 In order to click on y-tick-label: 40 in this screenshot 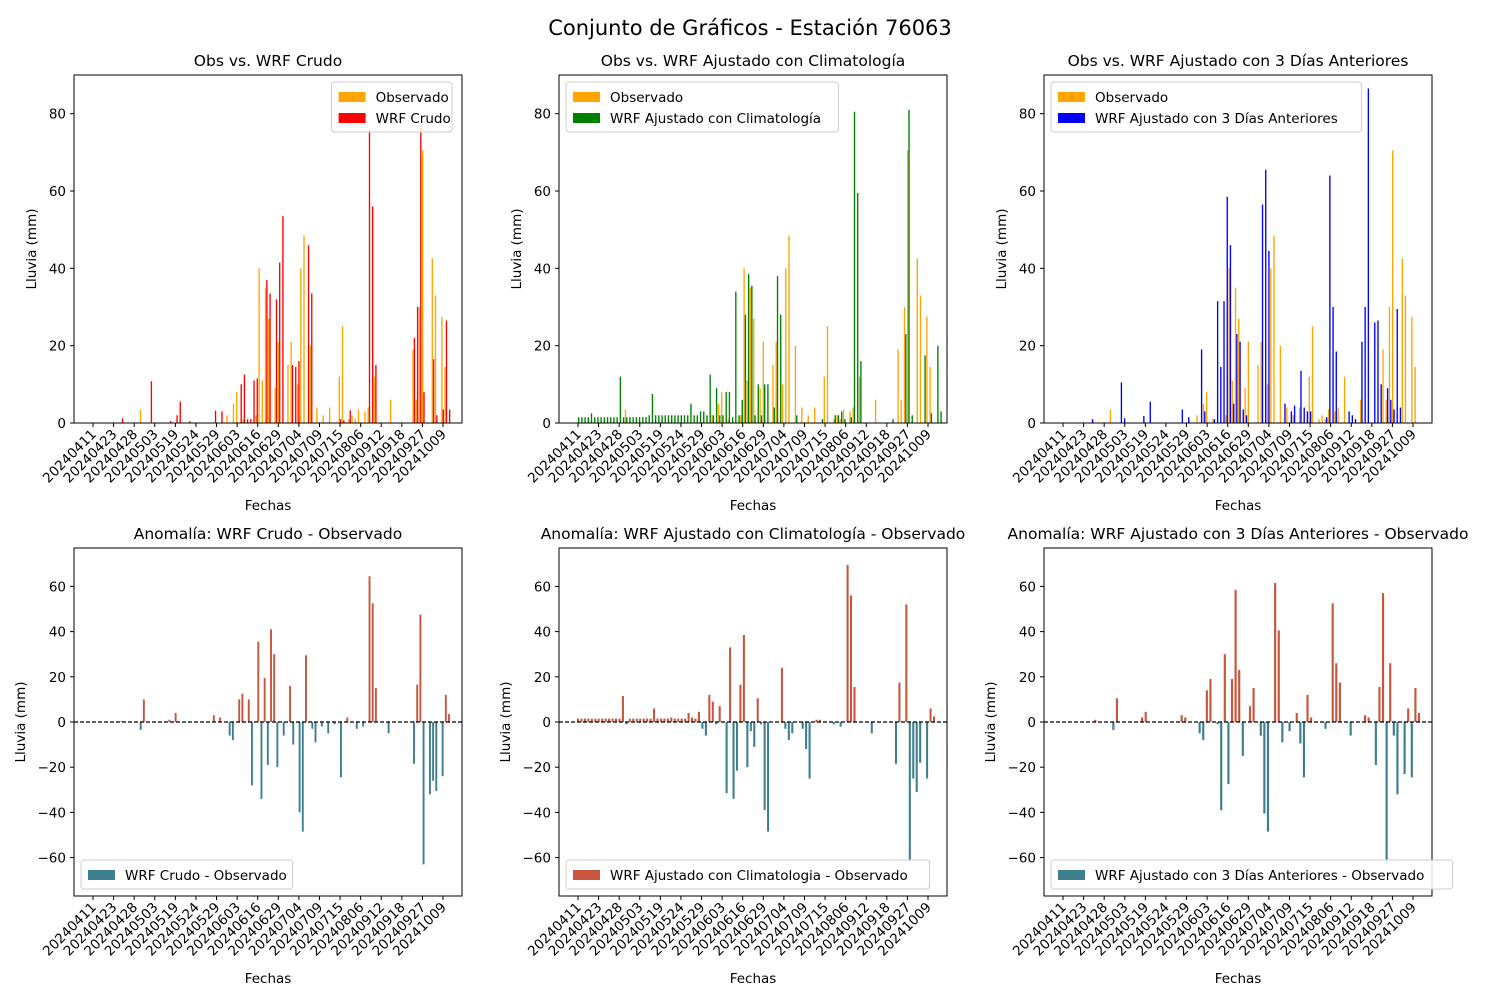, I will do `click(1027, 633)`.